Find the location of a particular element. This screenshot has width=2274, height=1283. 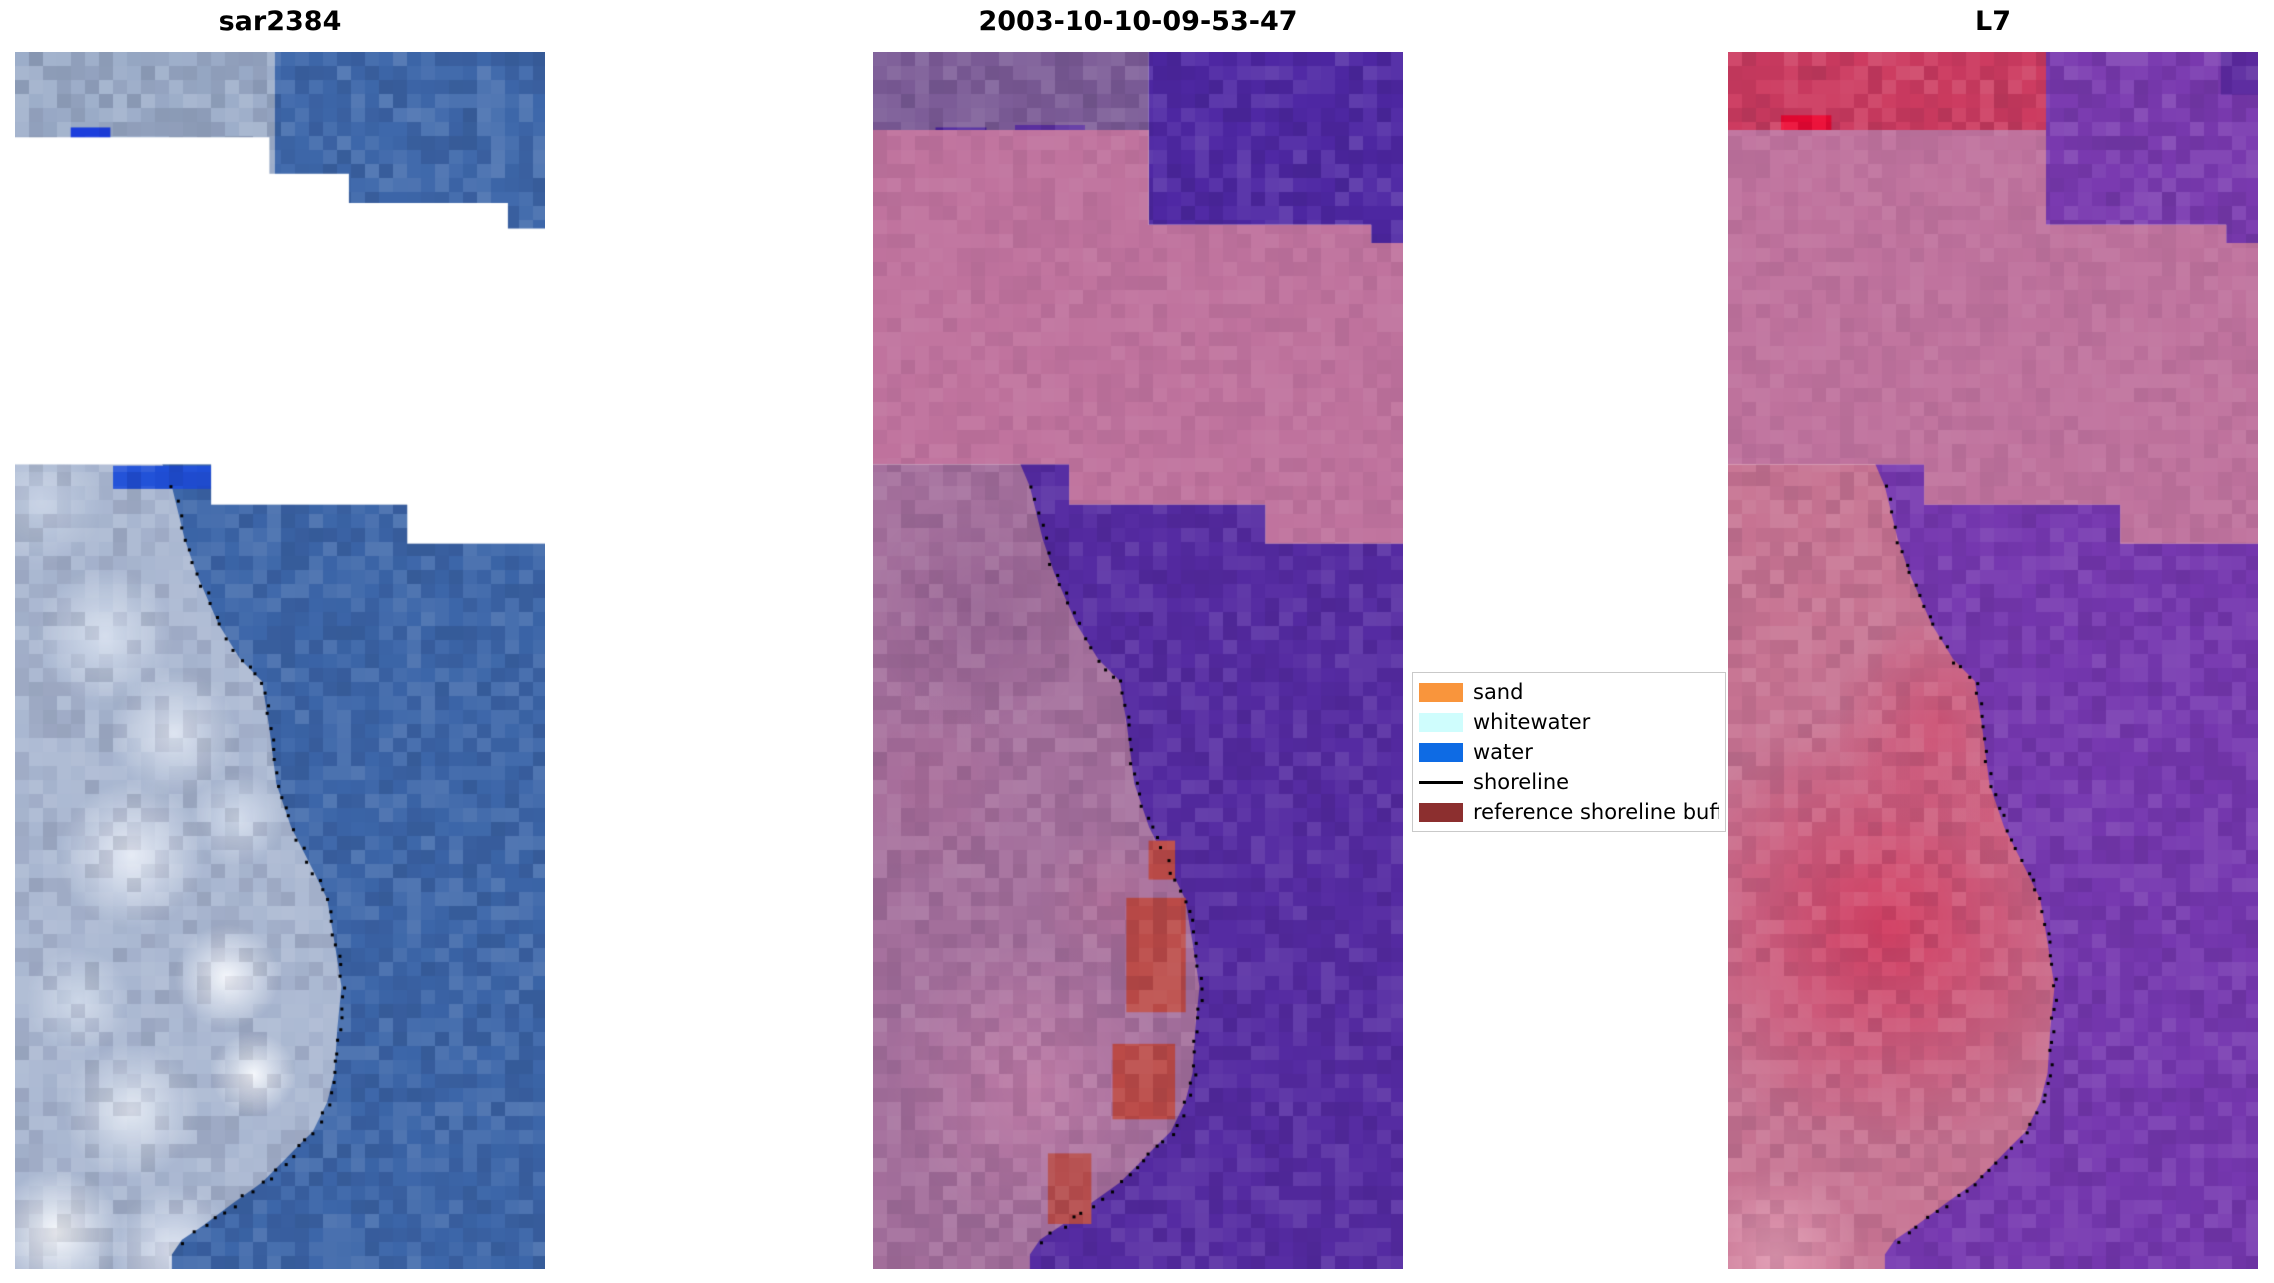

legend-label: water is located at coordinates (1503, 752).